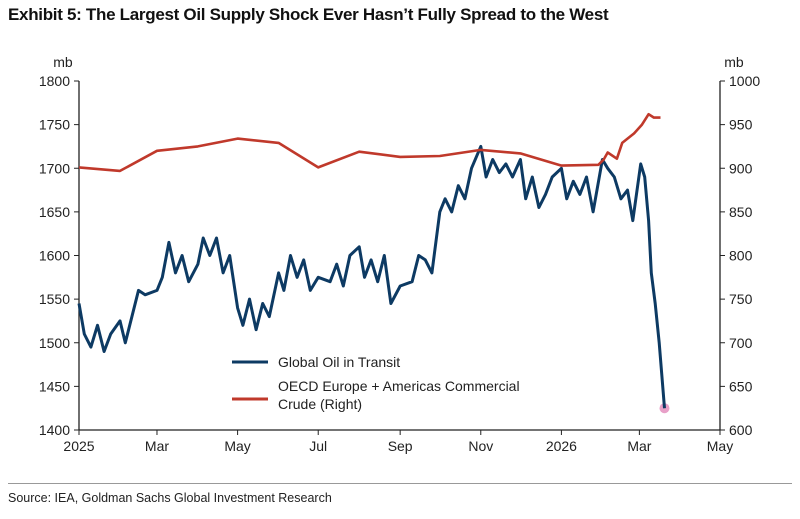 Image resolution: width=800 pixels, height=519 pixels. Describe the element at coordinates (400, 483) in the screenshot. I see `source-divider` at that location.